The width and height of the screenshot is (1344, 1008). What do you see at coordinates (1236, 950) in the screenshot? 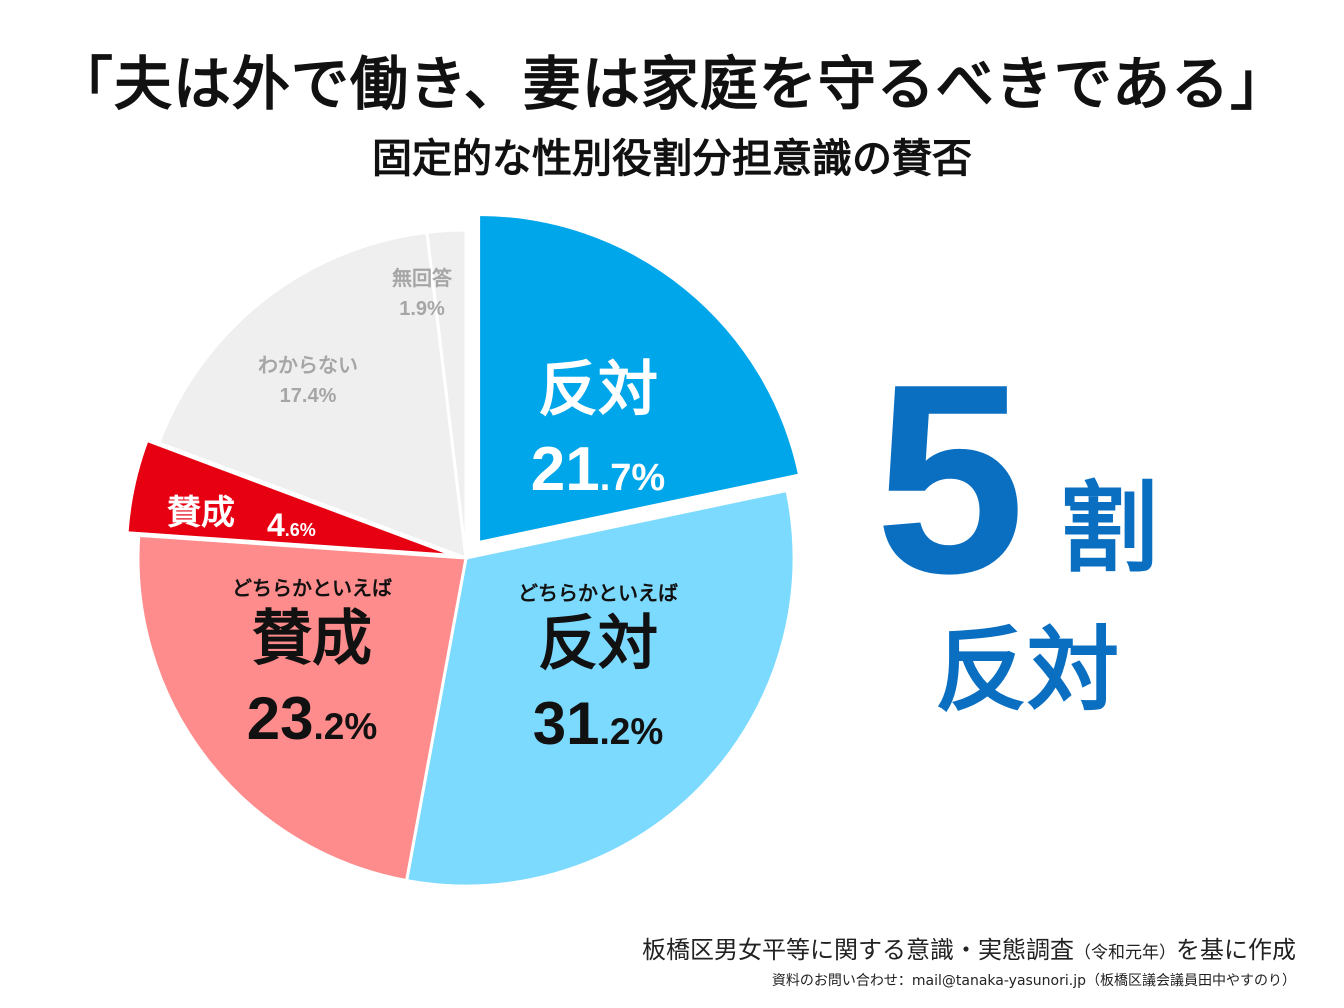
I see `source-suffix: を基に作成` at bounding box center [1236, 950].